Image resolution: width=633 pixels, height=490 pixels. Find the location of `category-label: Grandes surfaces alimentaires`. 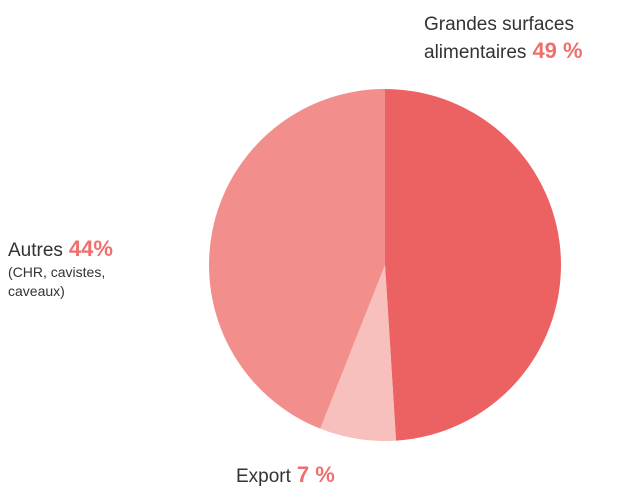

category-label: Grandes surfaces alimentaires is located at coordinates (499, 38).